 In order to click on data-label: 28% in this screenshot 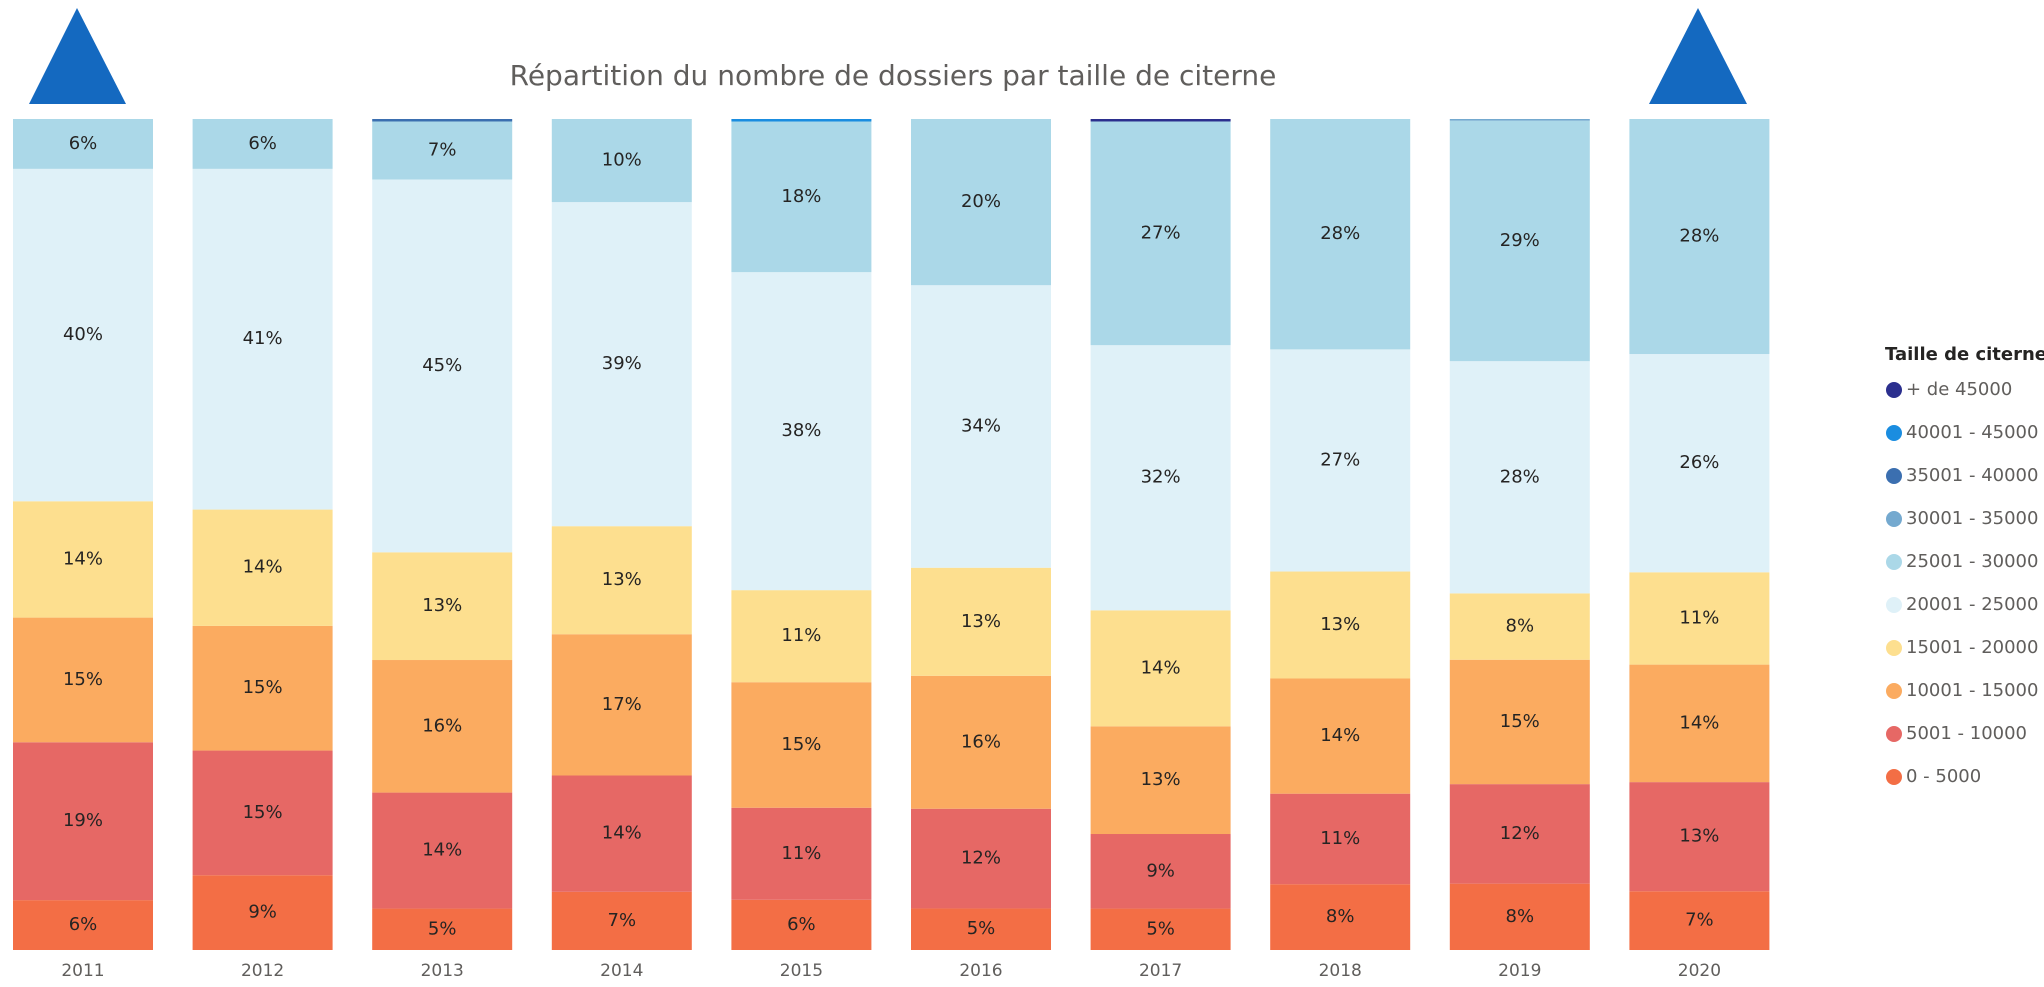, I will do `click(1699, 236)`.